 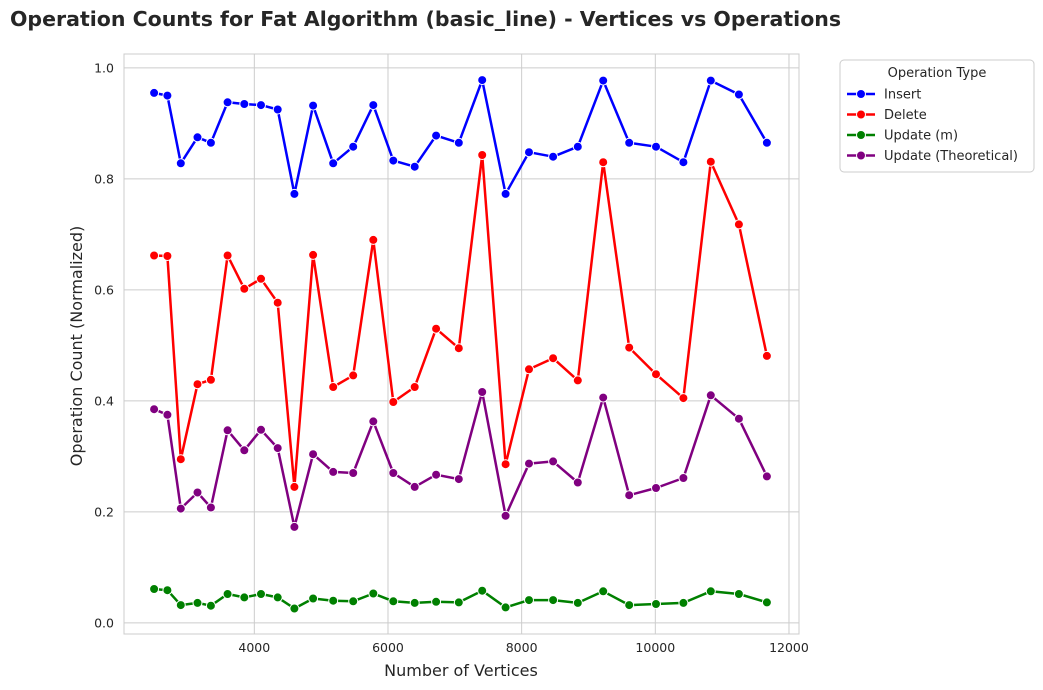 What do you see at coordinates (884, 95) in the screenshot?
I see `legend-item-insert: Insert` at bounding box center [884, 95].